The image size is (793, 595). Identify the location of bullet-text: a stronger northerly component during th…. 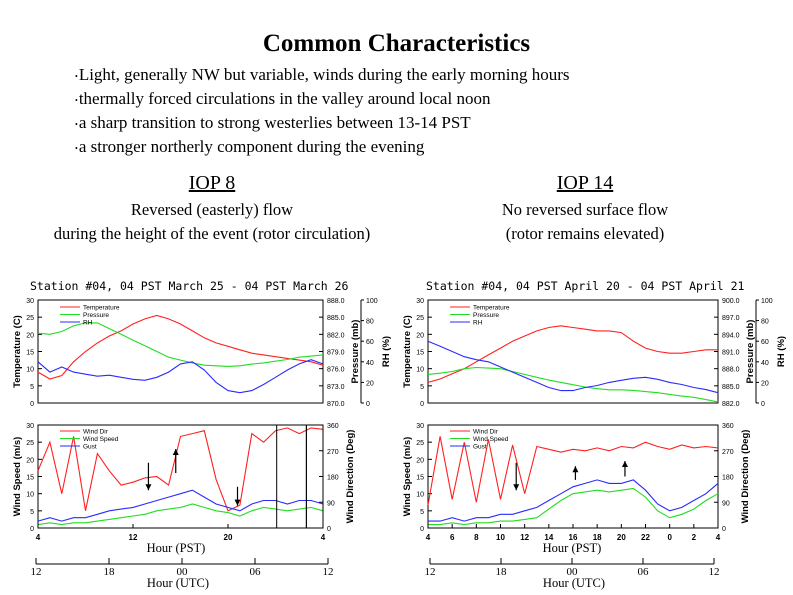
(251, 146).